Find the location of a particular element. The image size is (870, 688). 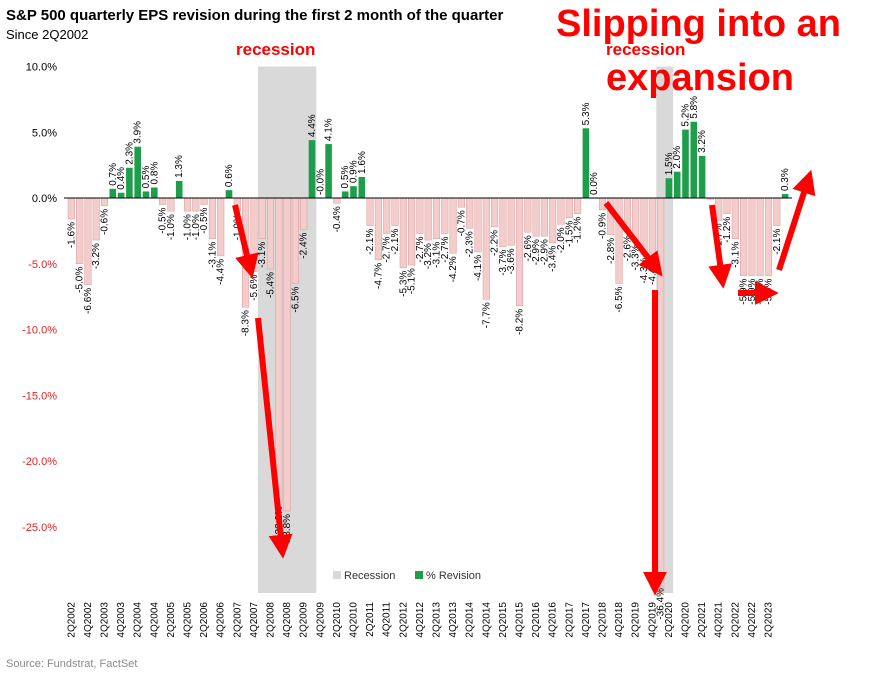

x-tick-label: 2Q2019 is located at coordinates (636, 620).